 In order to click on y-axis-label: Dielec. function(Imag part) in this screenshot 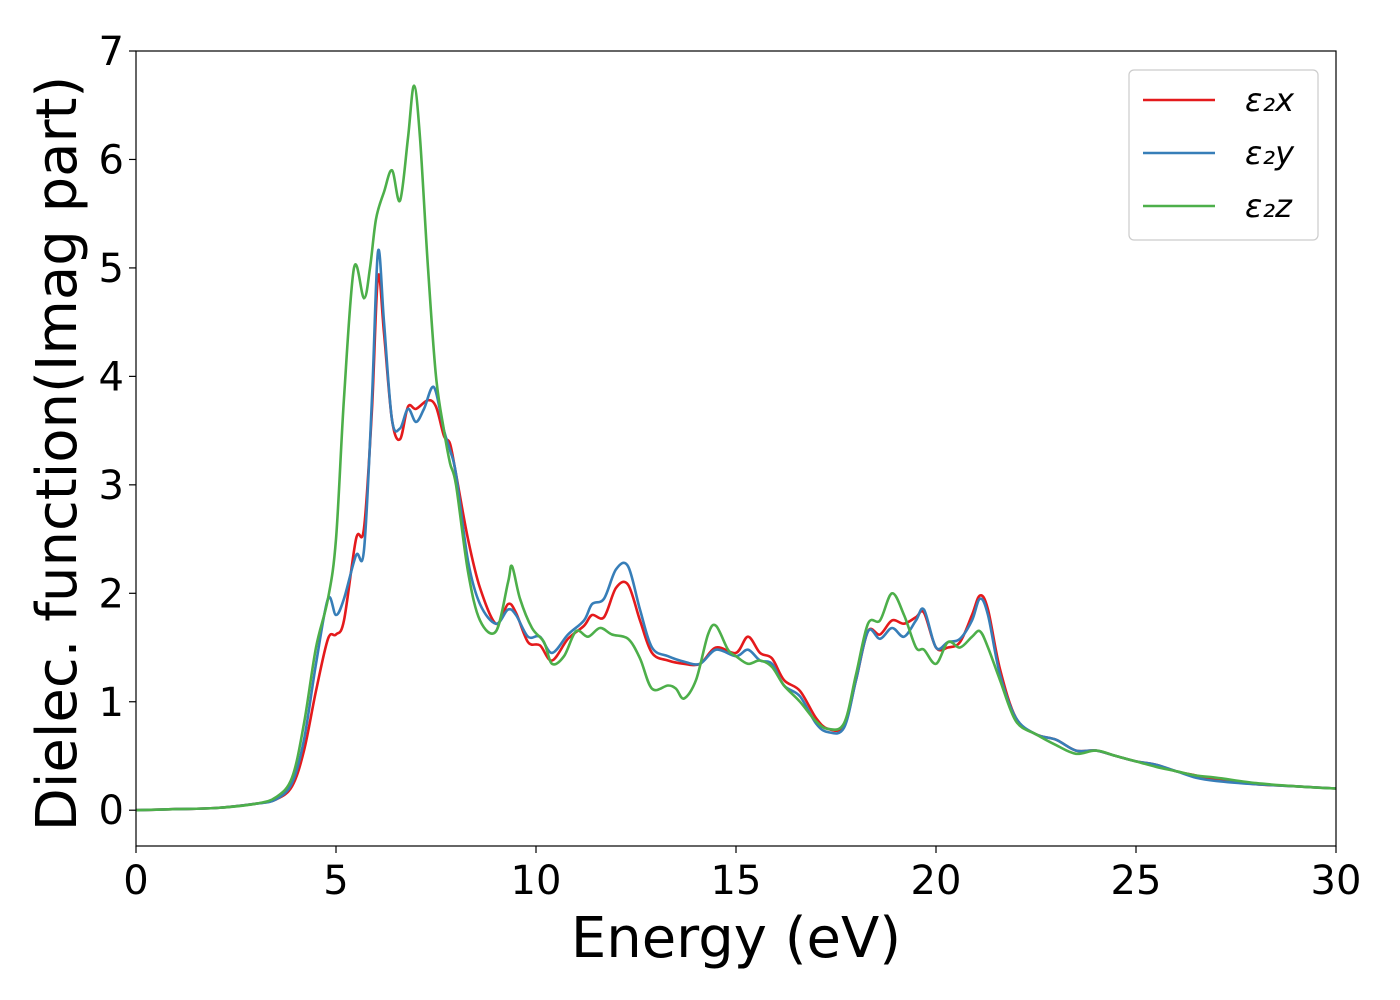, I will do `click(57, 454)`.